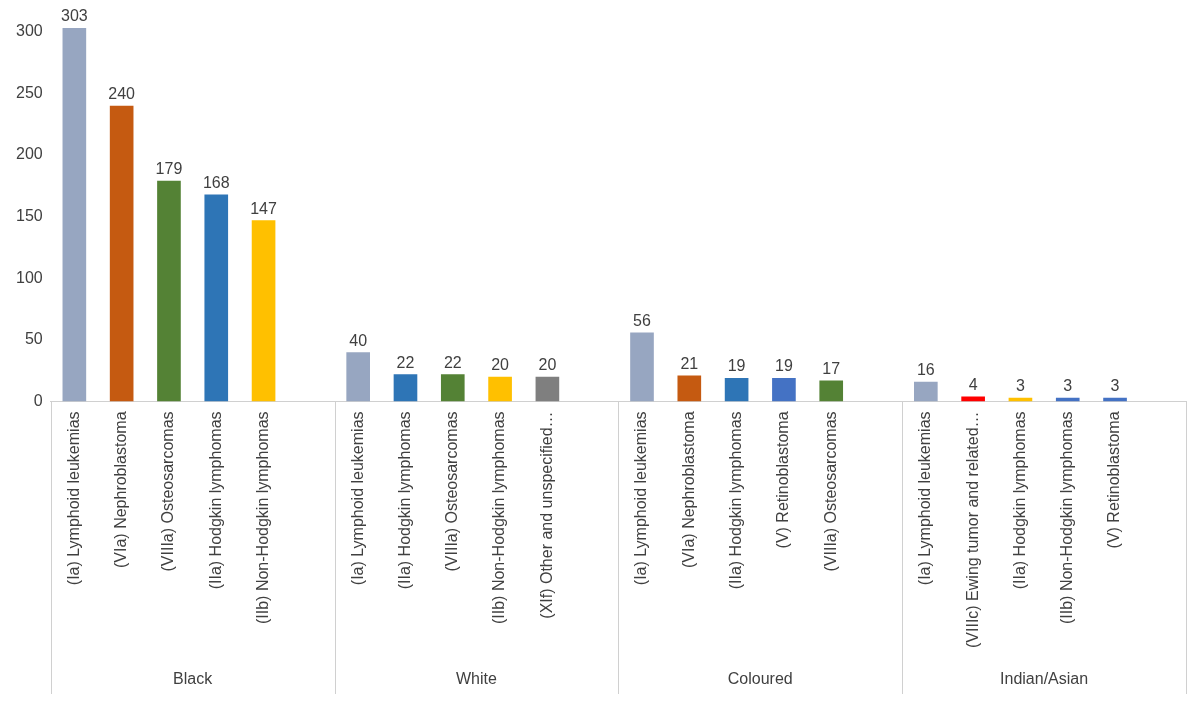  What do you see at coordinates (831, 368) in the screenshot?
I see `data-label: 17` at bounding box center [831, 368].